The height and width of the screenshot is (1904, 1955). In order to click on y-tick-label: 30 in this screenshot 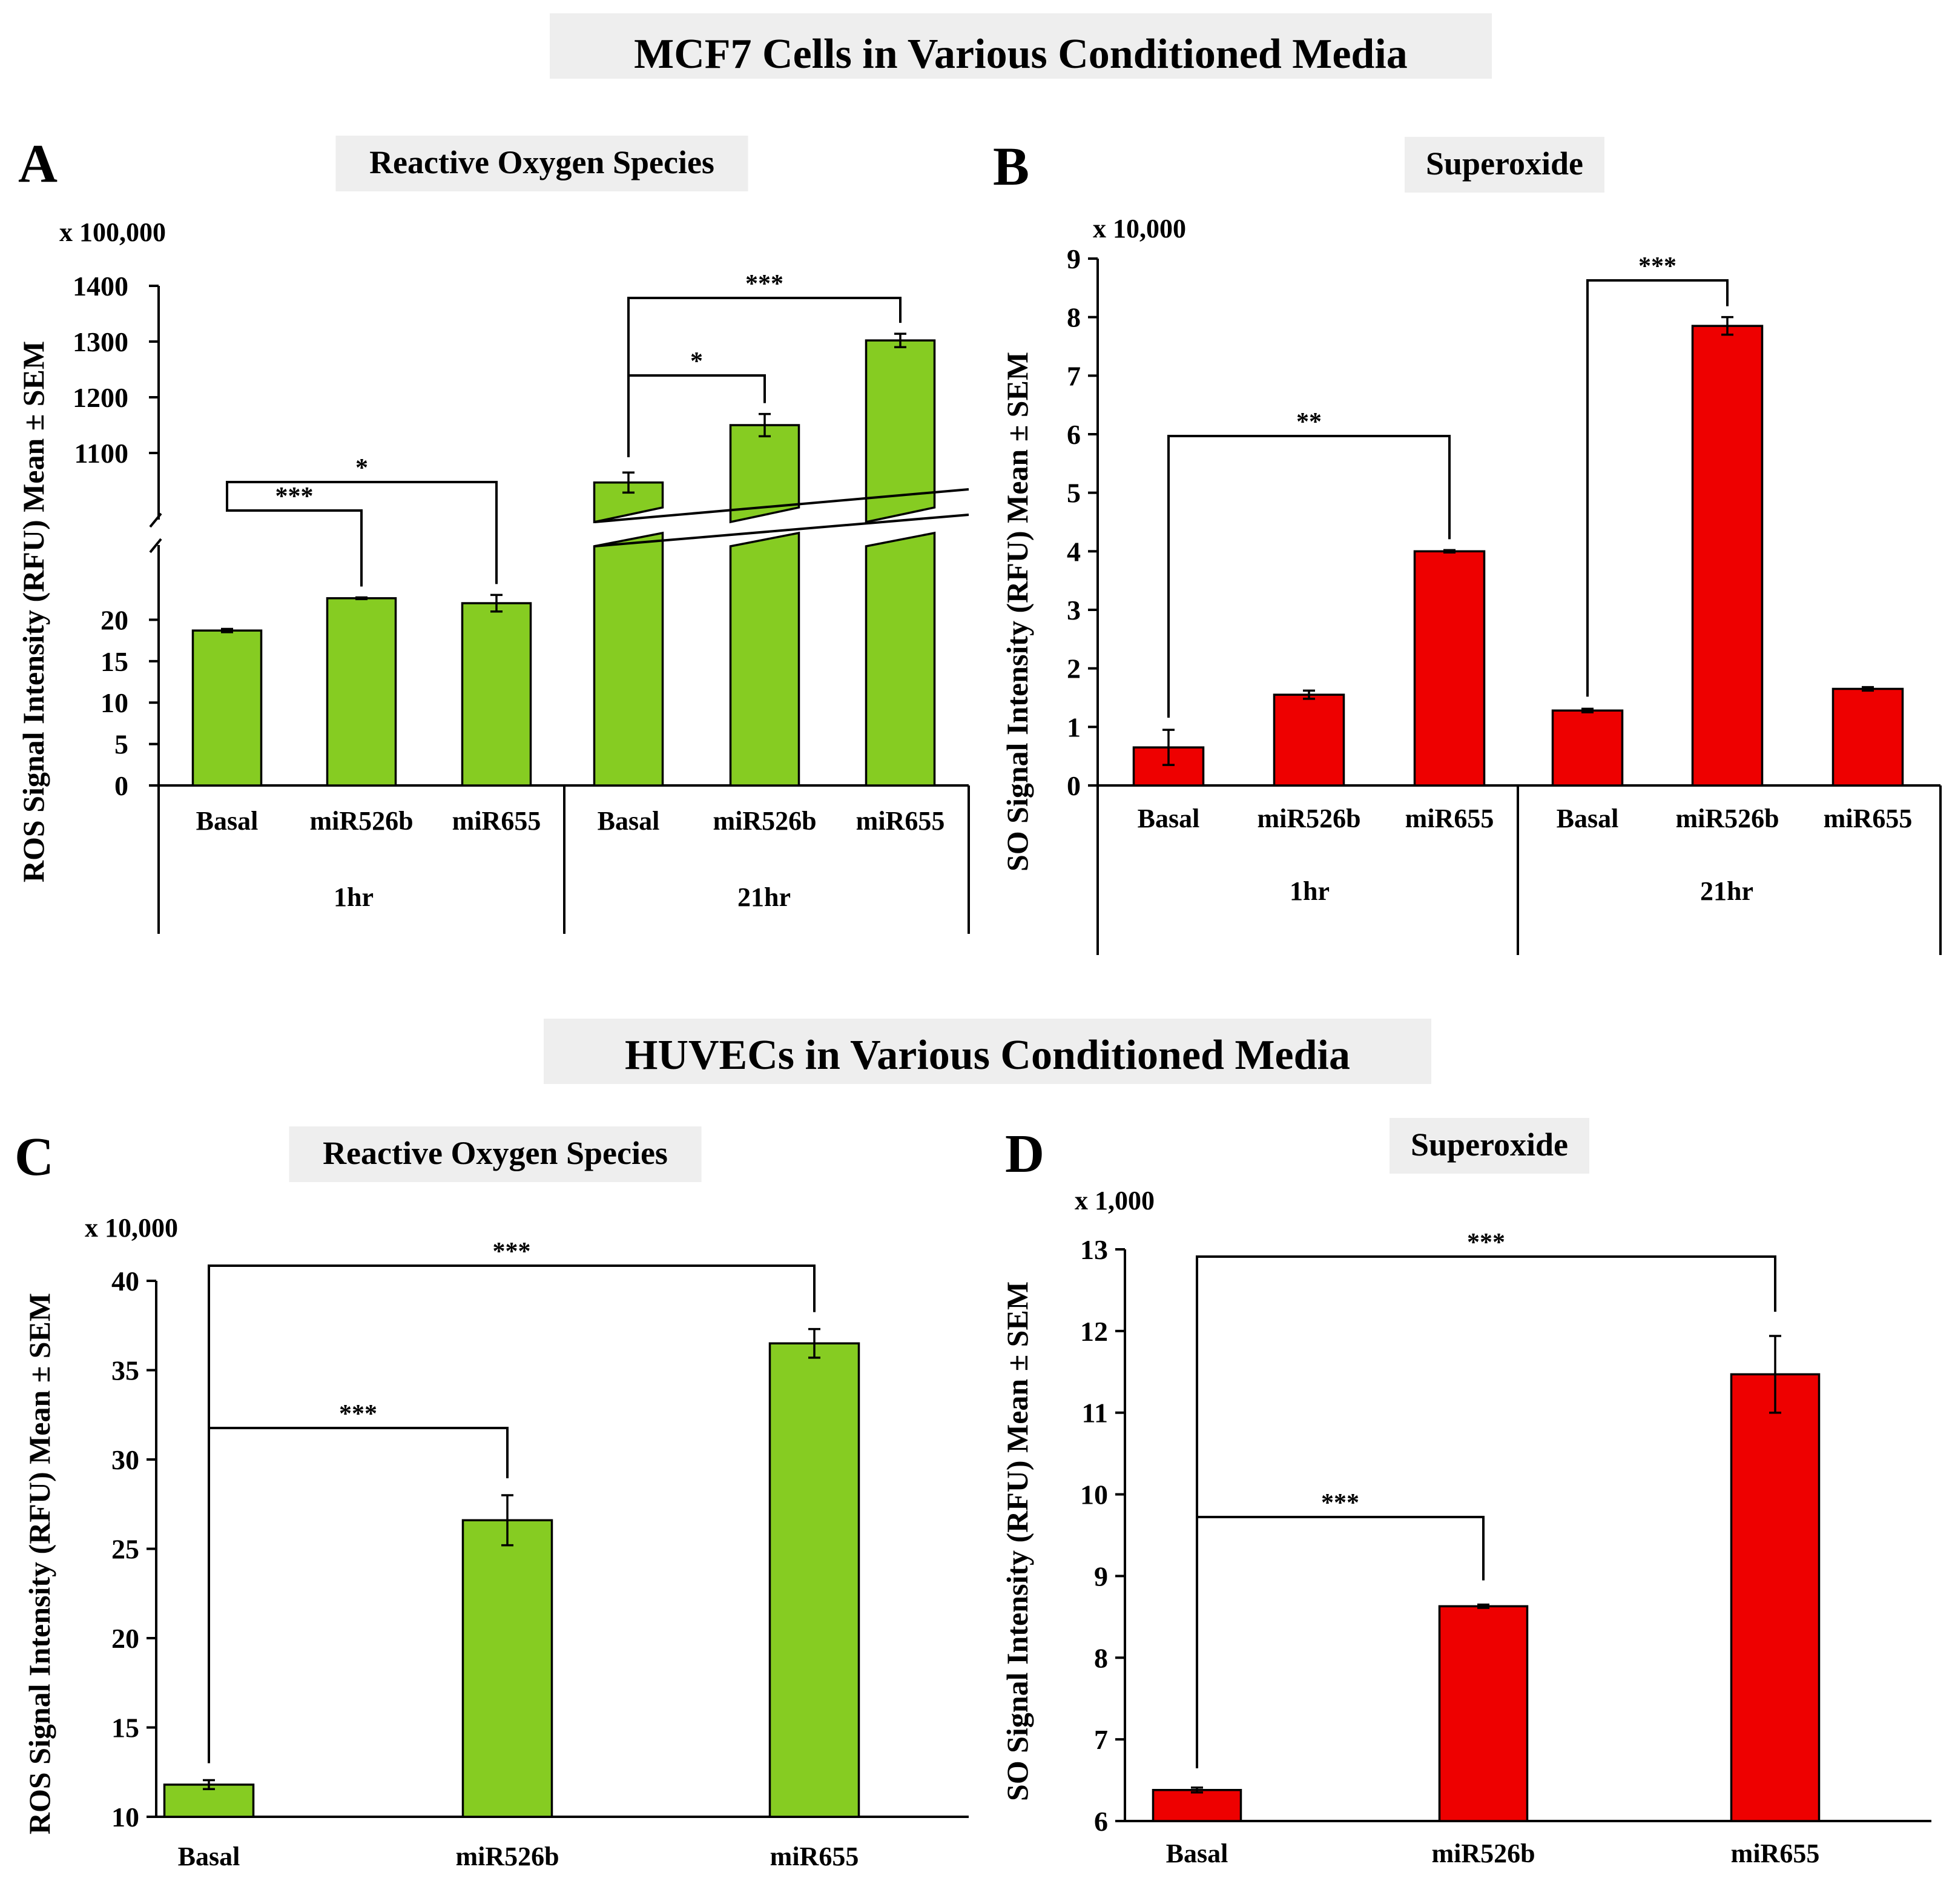, I will do `click(125, 1459)`.